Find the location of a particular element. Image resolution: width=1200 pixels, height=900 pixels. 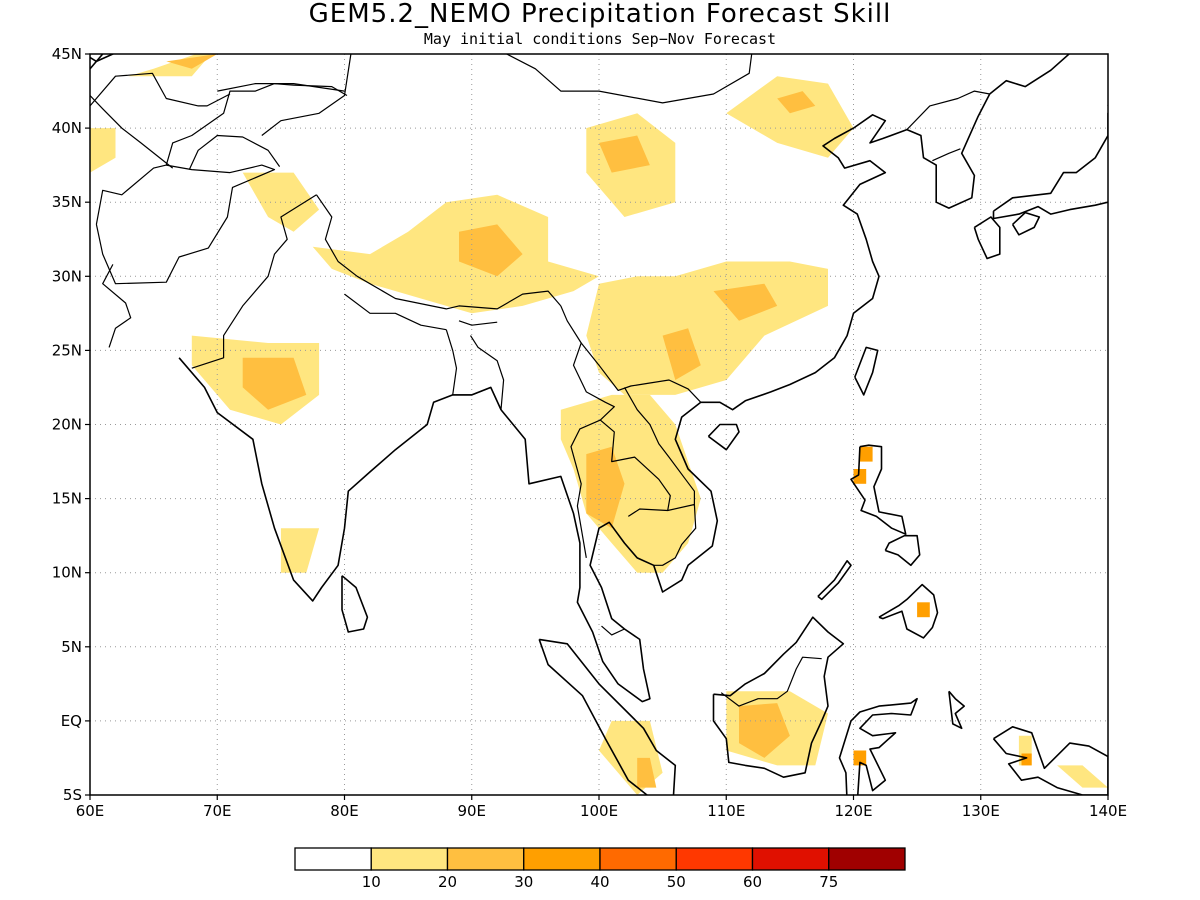

lat-tick-label: 40N is located at coordinates (67, 128).